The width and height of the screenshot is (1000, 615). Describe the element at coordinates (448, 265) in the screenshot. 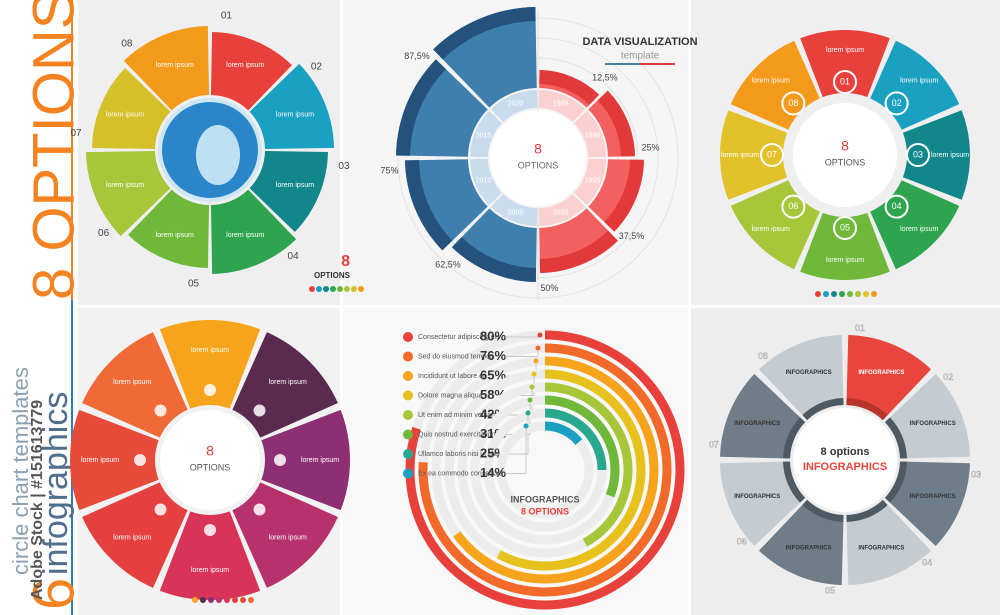

I see `scale-label: 62,5%` at that location.